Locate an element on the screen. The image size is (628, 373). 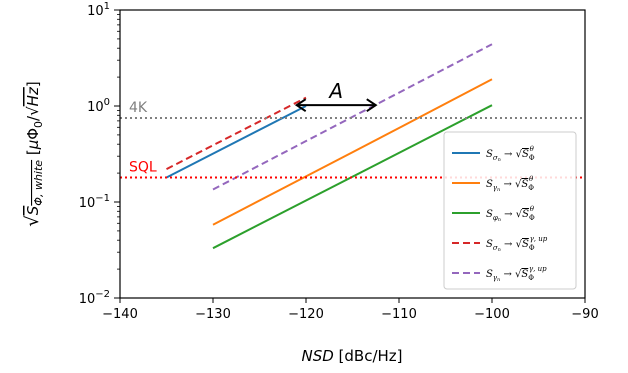
x-tick-label: −130 is located at coordinates (213, 314).